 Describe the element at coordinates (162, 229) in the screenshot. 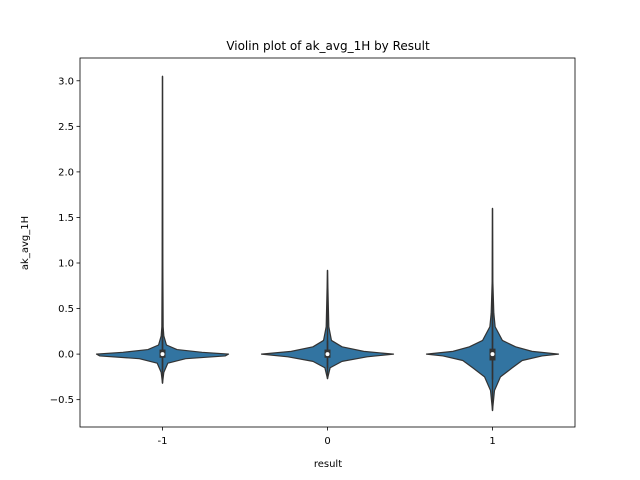

I see `violin--1` at that location.